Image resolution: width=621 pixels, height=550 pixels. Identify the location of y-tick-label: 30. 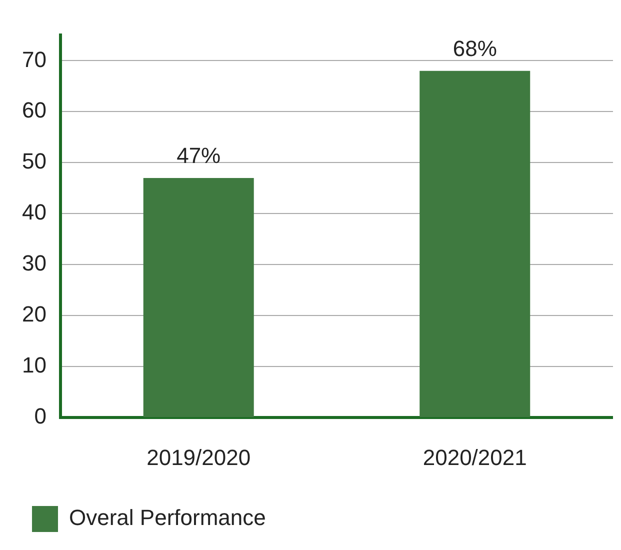
(34, 263).